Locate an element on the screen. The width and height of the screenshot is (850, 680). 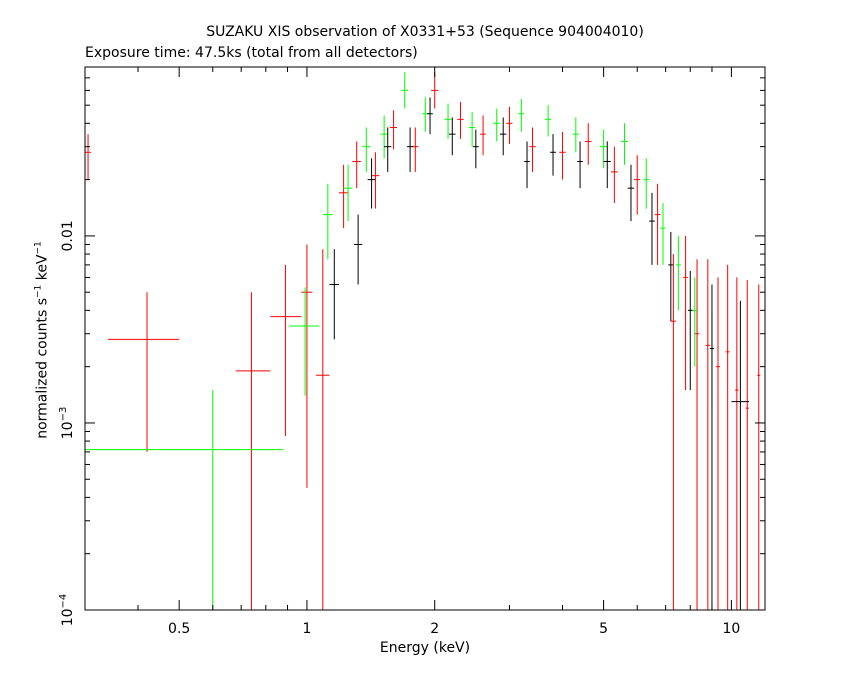
x-tick-label: 10 is located at coordinates (731, 629).